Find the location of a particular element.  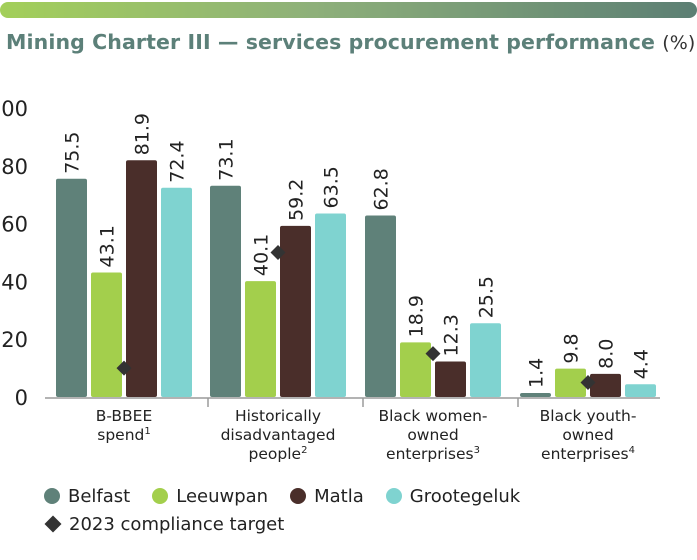

bar-value-label: 81.9 is located at coordinates (143, 134).